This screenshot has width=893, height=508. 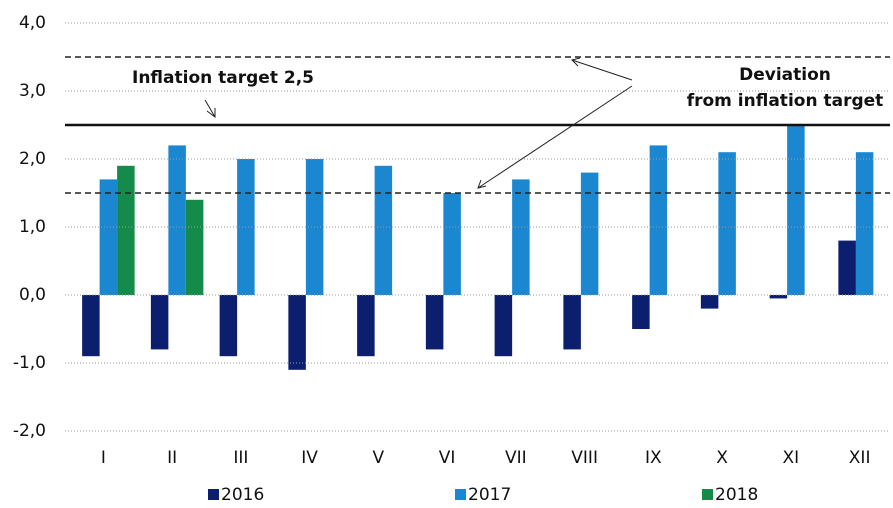 What do you see at coordinates (32, 91) in the screenshot?
I see `y-tick-label: 3,0` at bounding box center [32, 91].